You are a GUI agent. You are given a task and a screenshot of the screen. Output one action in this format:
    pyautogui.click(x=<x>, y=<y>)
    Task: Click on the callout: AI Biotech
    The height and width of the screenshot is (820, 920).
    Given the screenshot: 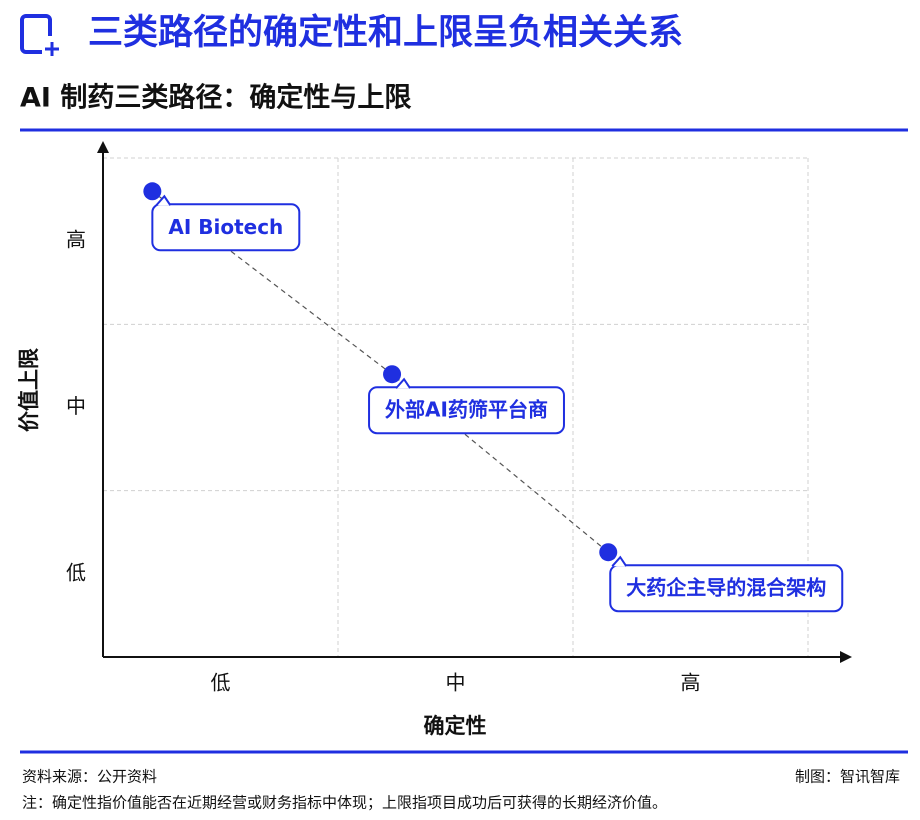 What is the action you would take?
    pyautogui.click(x=226, y=223)
    